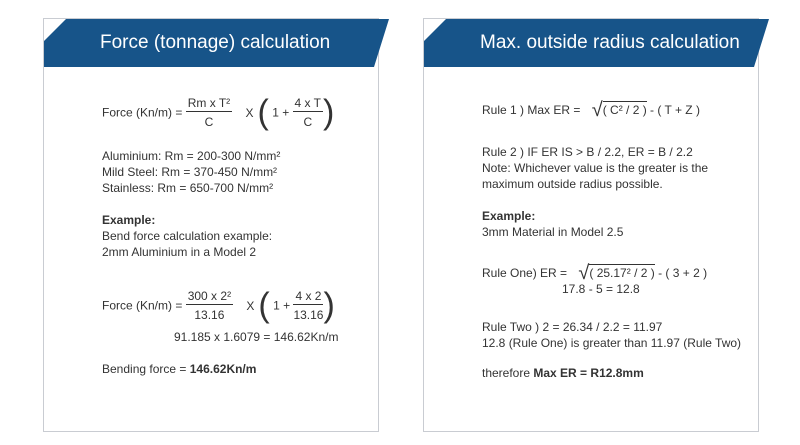  Describe the element at coordinates (191, 156) in the screenshot. I see `material-aluminium: Aluminium: Rm = 200-300 N/mm²` at that location.